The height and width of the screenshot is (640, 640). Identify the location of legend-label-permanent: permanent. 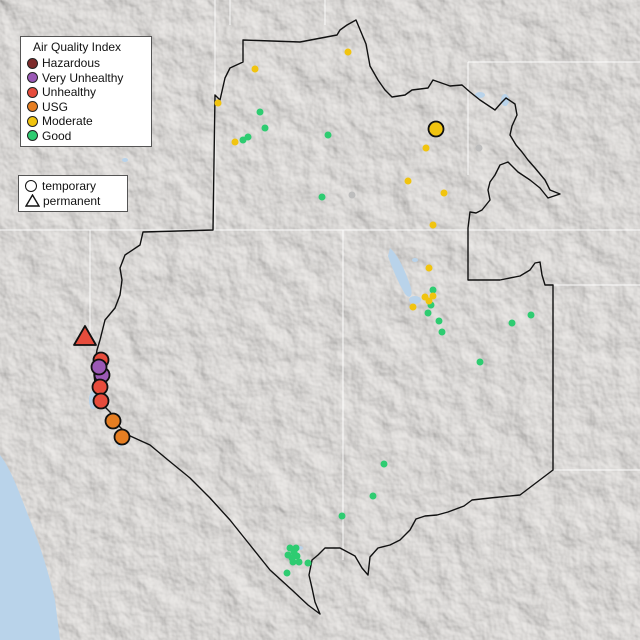
(72, 200).